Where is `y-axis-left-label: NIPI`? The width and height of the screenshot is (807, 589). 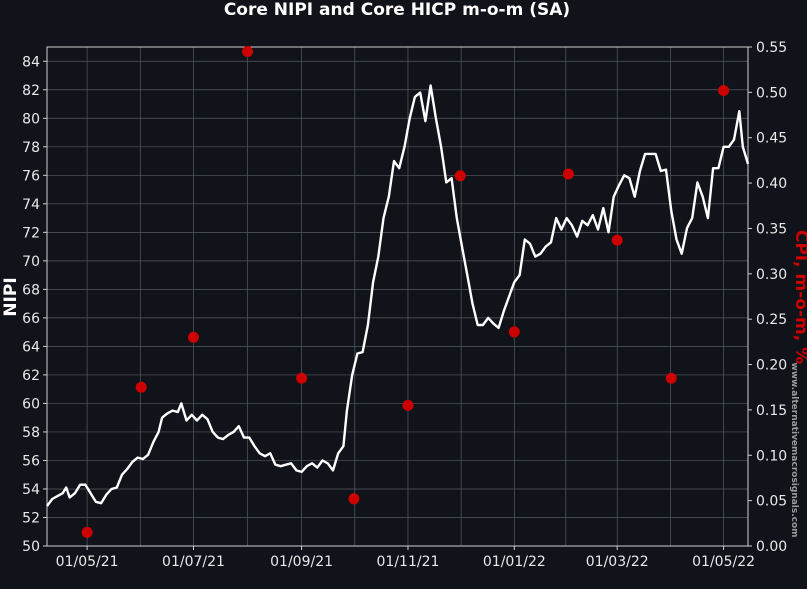 y-axis-left-label: NIPI is located at coordinates (11, 296).